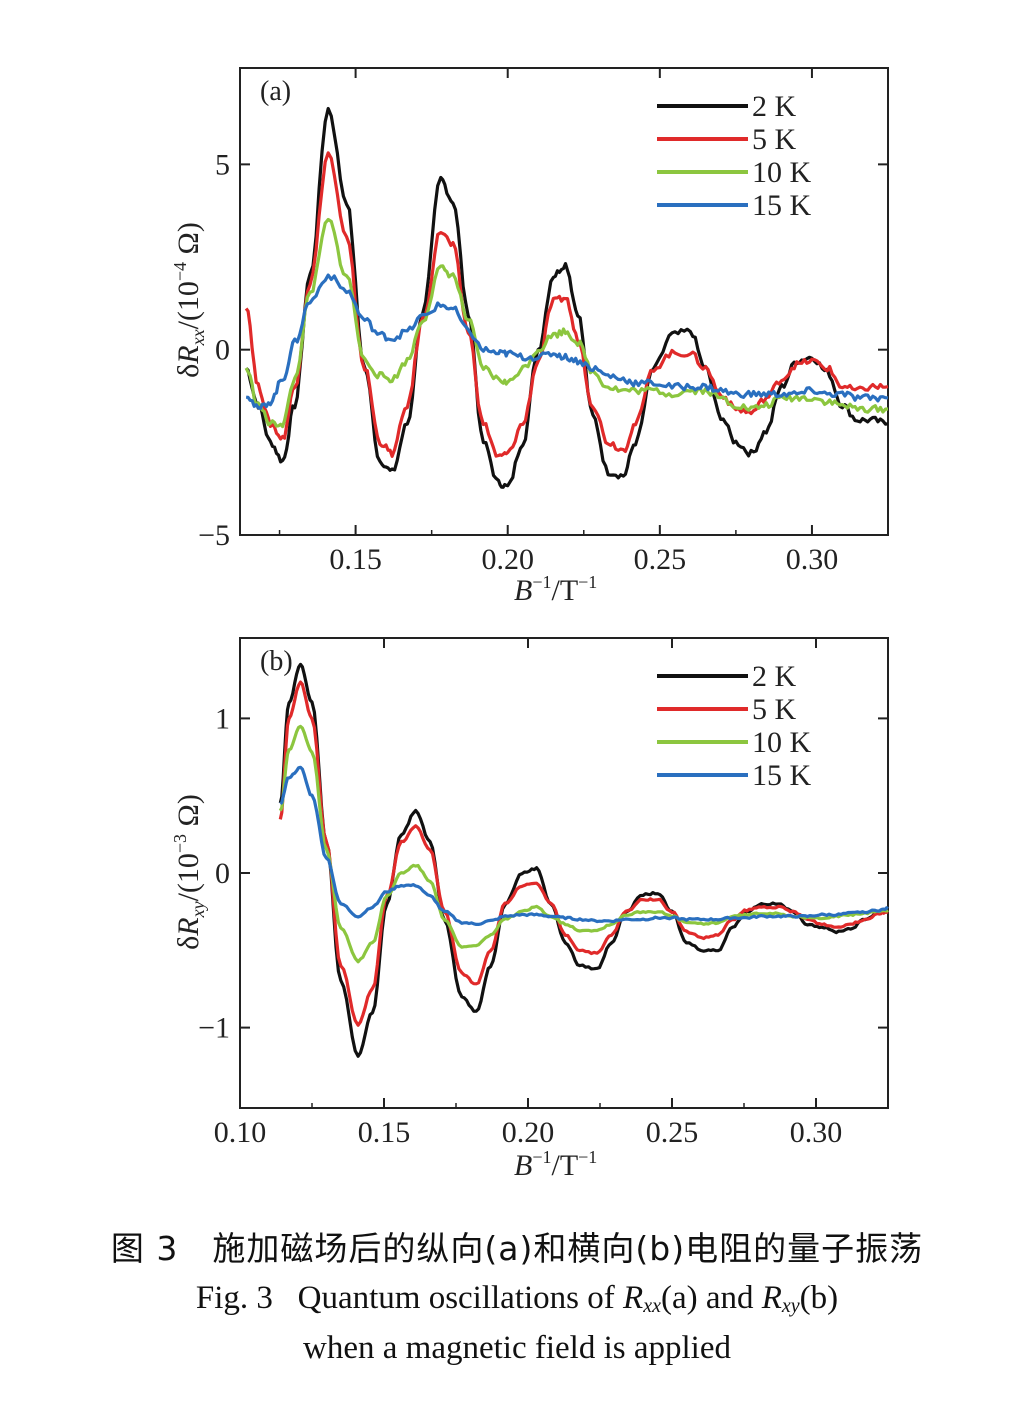 Image resolution: width=1034 pixels, height=1416 pixels. Describe the element at coordinates (275, 91) in the screenshot. I see `panel-a-label: (a)` at that location.